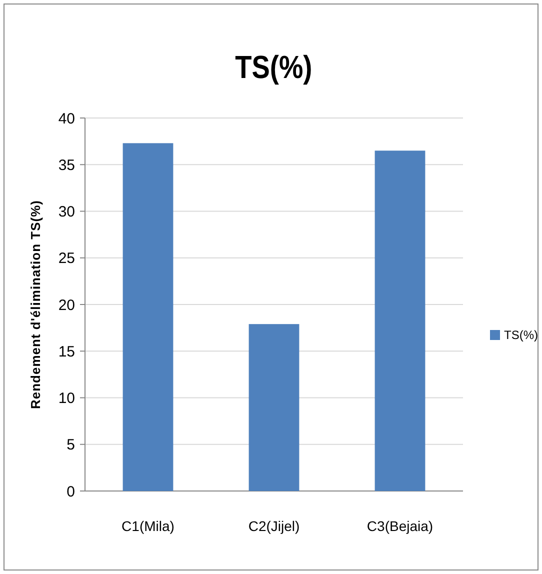 This screenshot has width=542, height=574. Describe the element at coordinates (66, 398) in the screenshot. I see `y-tick-label: 10` at that location.